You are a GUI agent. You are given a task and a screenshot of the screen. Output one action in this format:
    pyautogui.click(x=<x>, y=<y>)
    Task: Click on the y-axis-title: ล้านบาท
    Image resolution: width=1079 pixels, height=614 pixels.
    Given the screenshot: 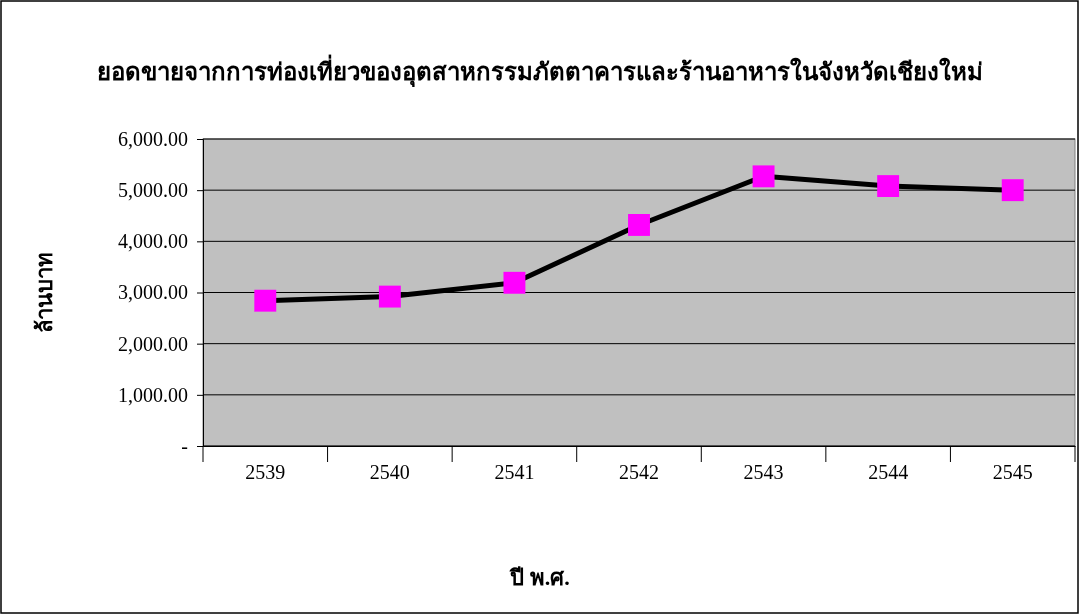 What is the action you would take?
    pyautogui.click(x=44, y=292)
    